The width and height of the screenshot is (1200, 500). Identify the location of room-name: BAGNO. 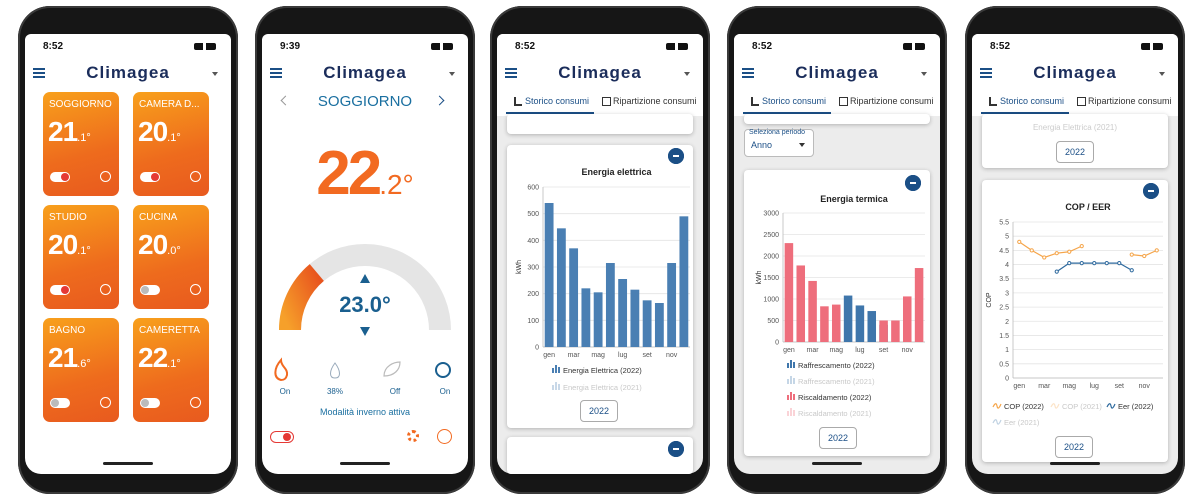
(67, 330).